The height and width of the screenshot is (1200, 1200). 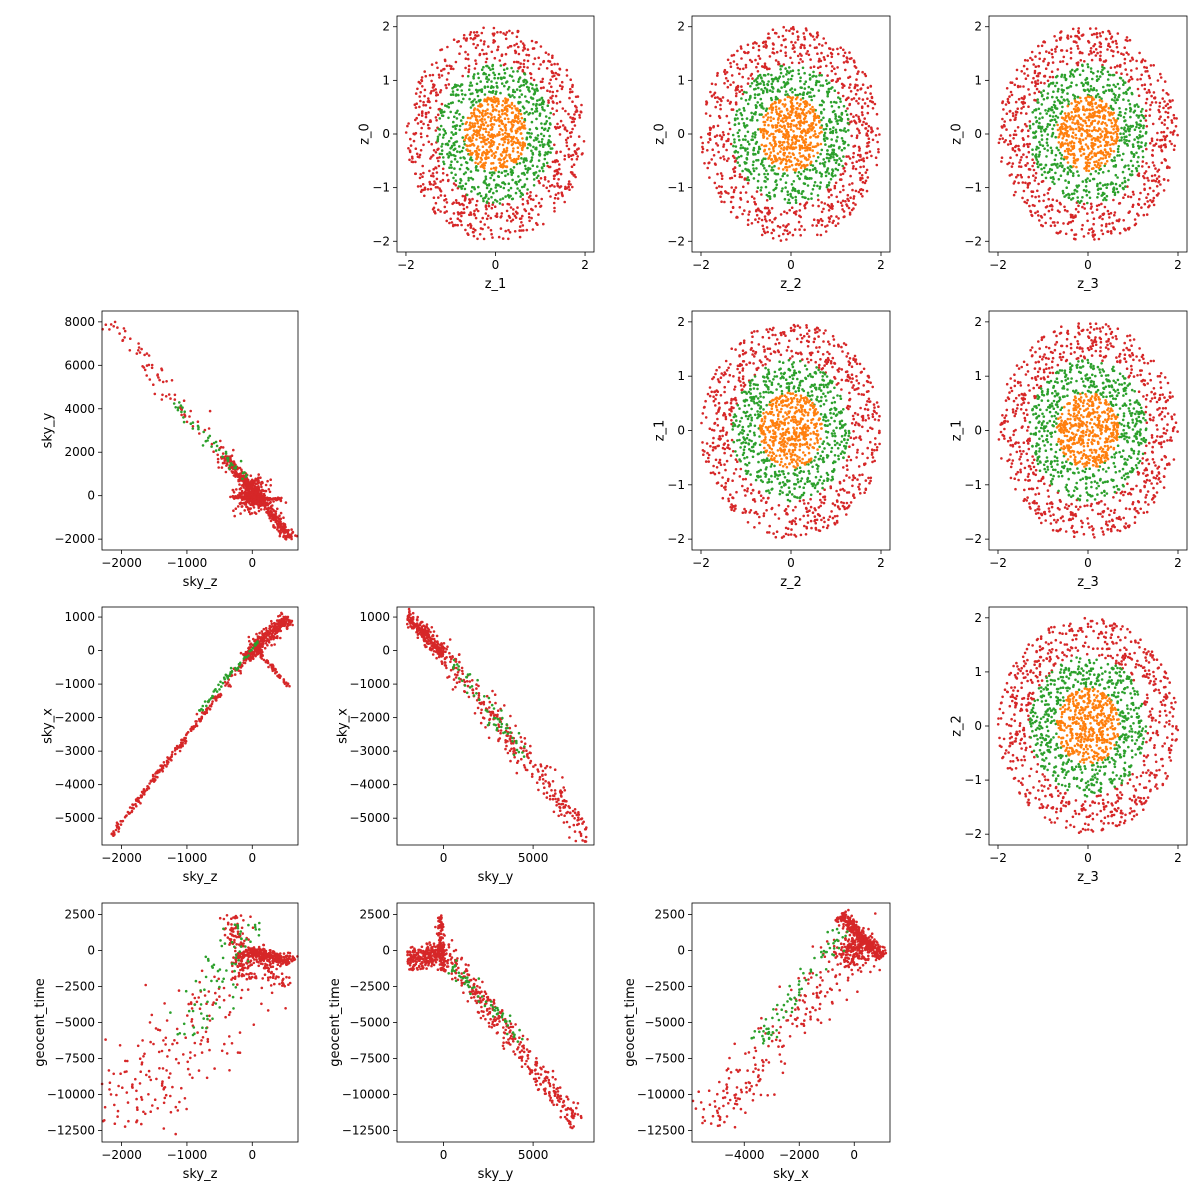 What do you see at coordinates (659, 134) in the screenshot?
I see `y-axis-label: z_0` at bounding box center [659, 134].